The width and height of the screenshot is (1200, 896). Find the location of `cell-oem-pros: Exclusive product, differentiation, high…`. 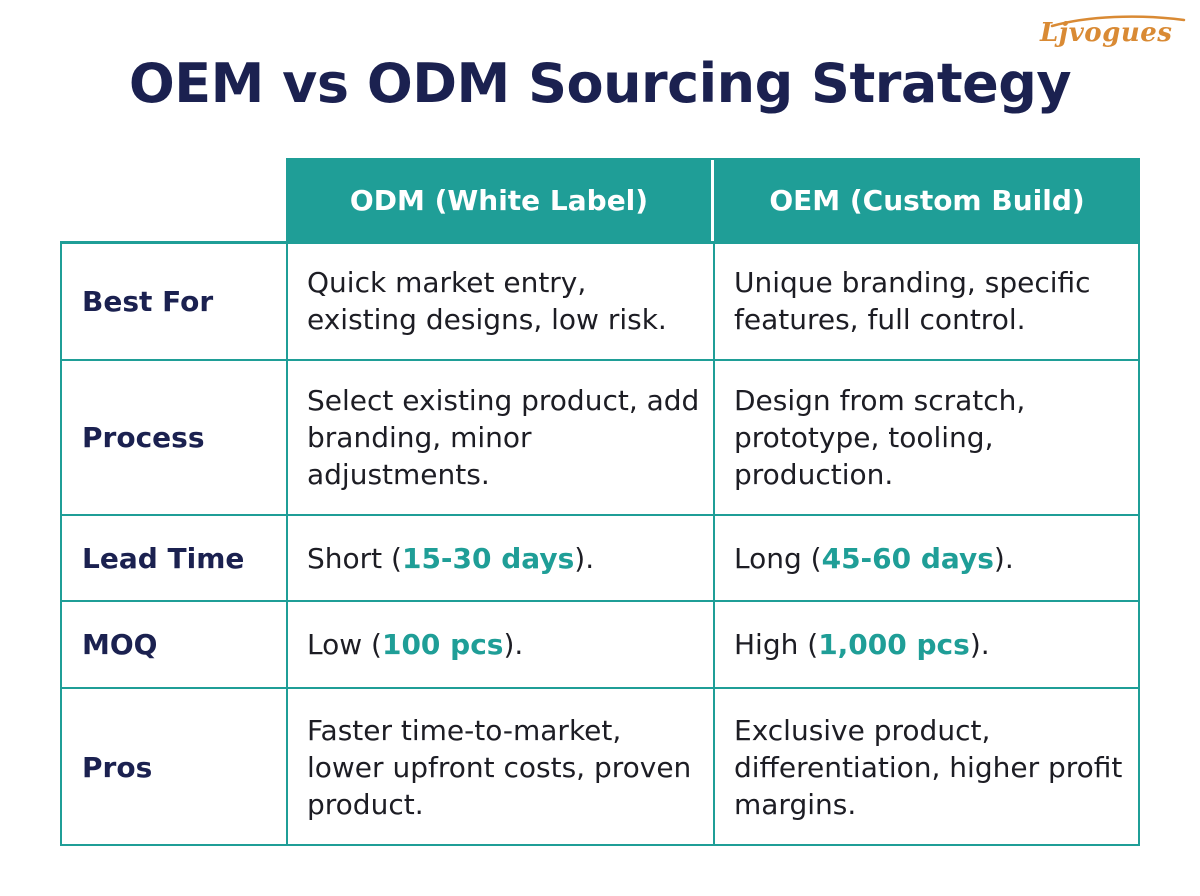

cell-oem-pros: Exclusive product, differentiation, high… is located at coordinates (928, 767).